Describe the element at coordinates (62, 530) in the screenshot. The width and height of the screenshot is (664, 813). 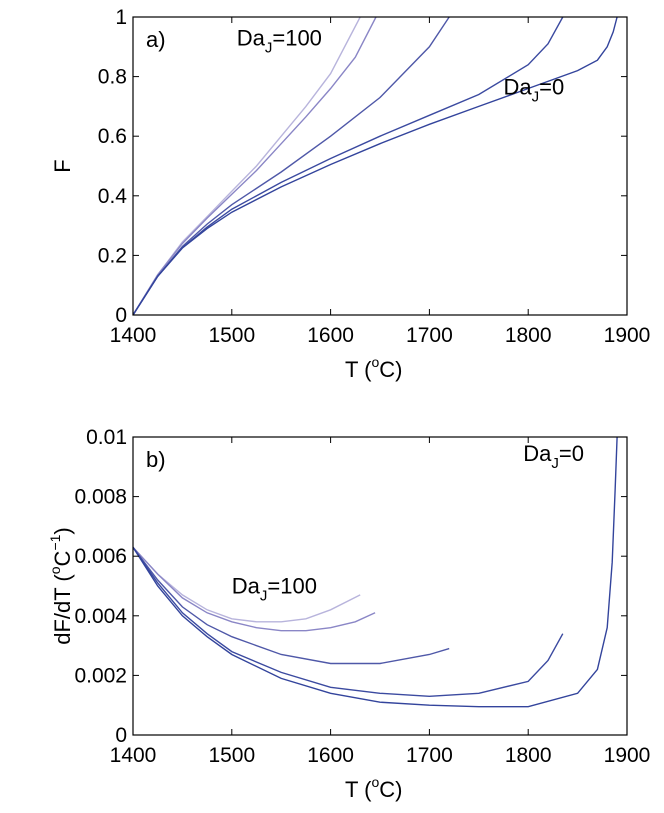
I see `y-axis-label-end: )` at that location.